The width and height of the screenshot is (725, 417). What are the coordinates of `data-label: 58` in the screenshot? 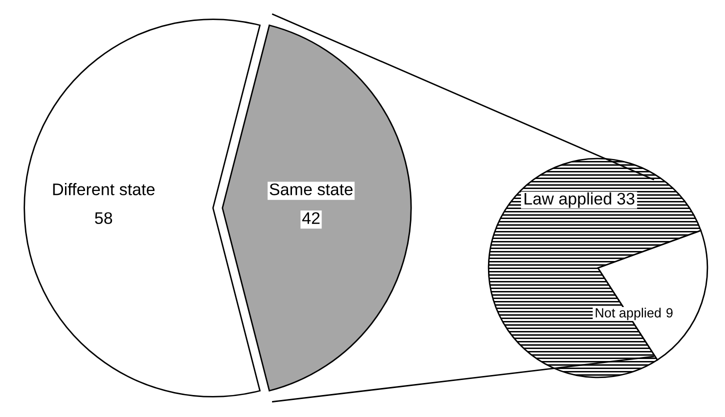 It's located at (103, 218).